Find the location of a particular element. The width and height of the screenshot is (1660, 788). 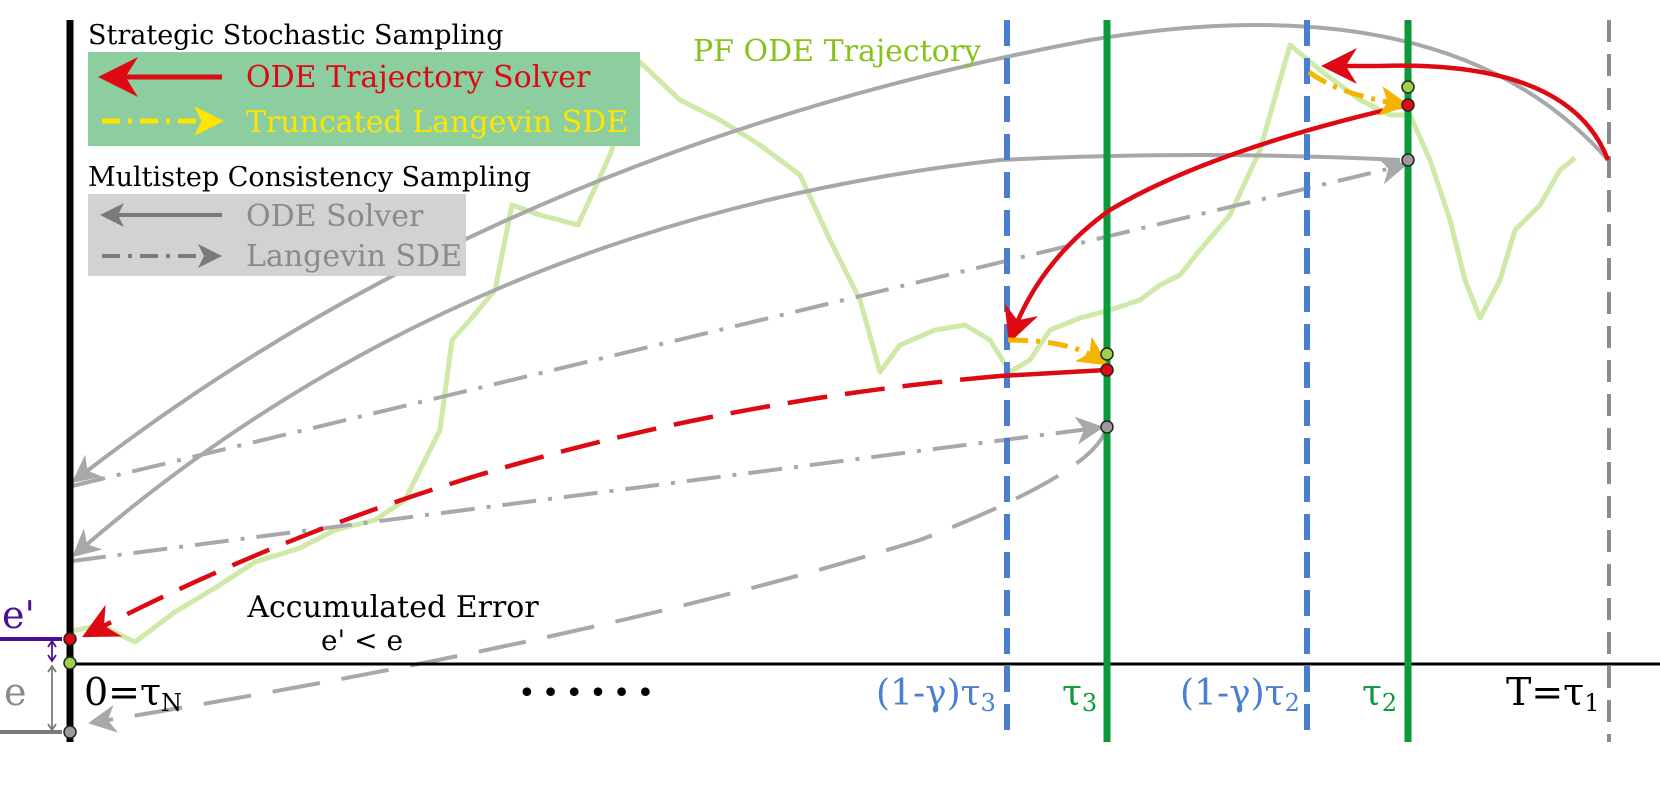

legend-ode-trajectory-label: ODE Trajectory Solver is located at coordinates (418, 77).